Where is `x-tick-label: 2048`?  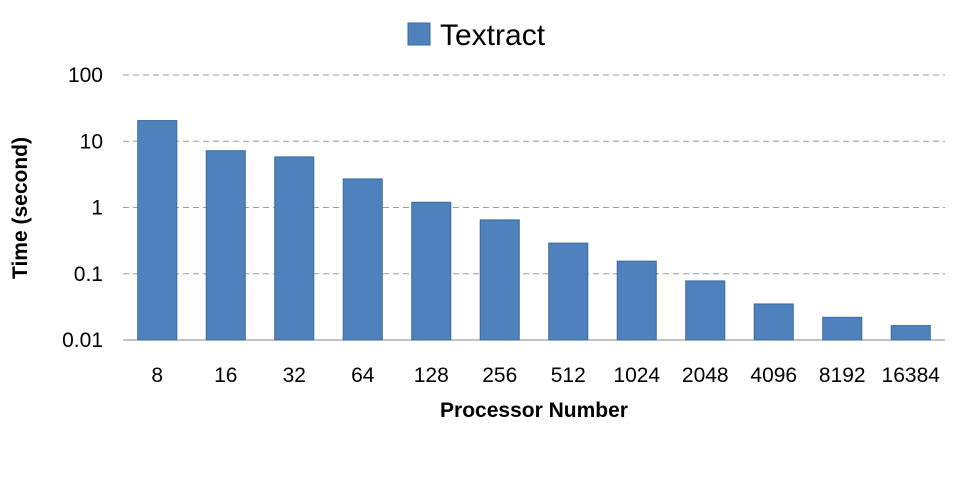
x-tick-label: 2048 is located at coordinates (705, 375).